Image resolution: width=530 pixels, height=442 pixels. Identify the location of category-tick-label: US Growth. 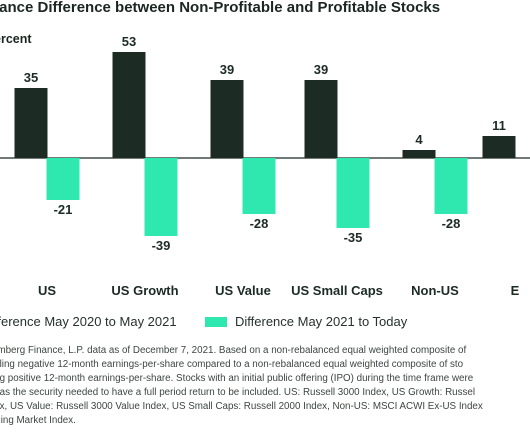
(144, 290).